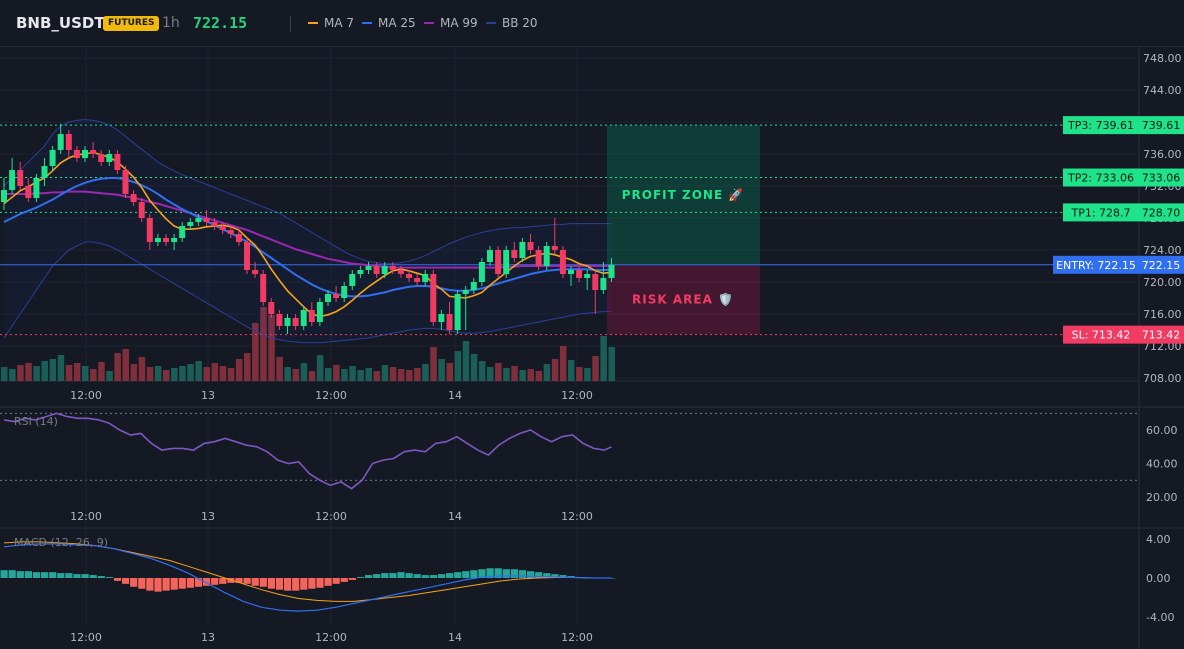 This screenshot has width=1184, height=649. Describe the element at coordinates (1158, 578) in the screenshot. I see `macd-tick-label: 0.00` at that location.